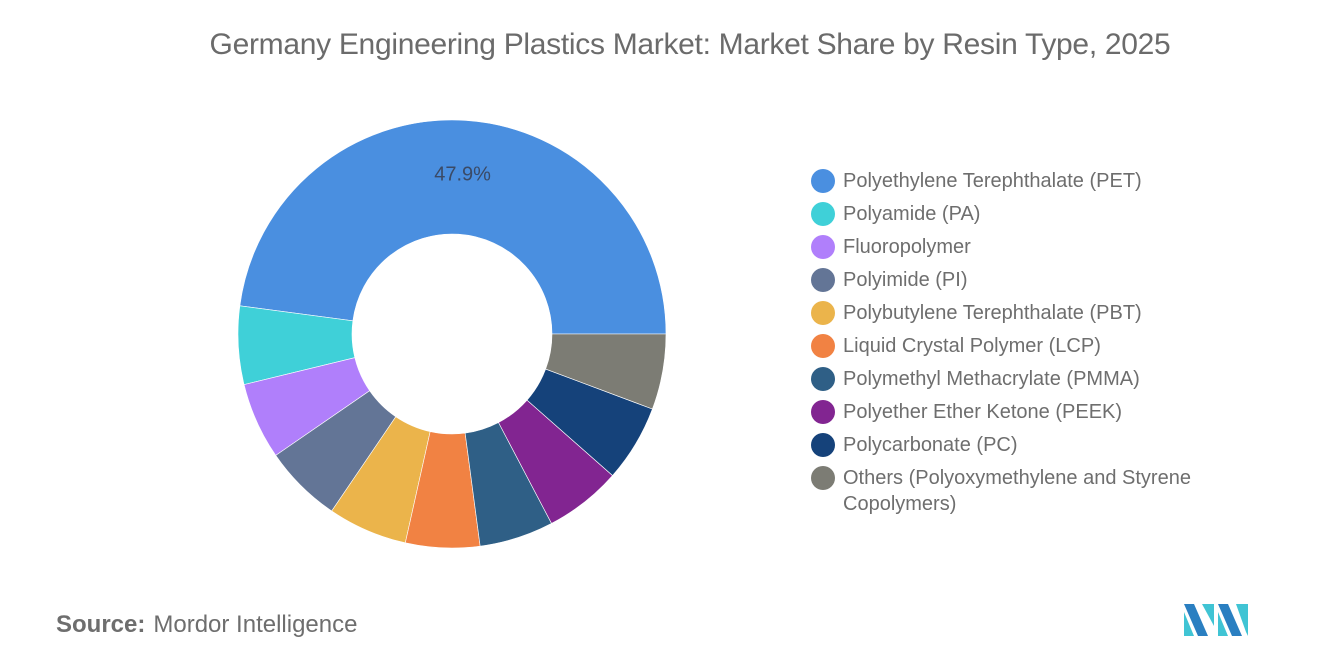 The image size is (1320, 665). I want to click on legend-item: Liquid Crystal Polymer (LCP), so click(1046, 346).